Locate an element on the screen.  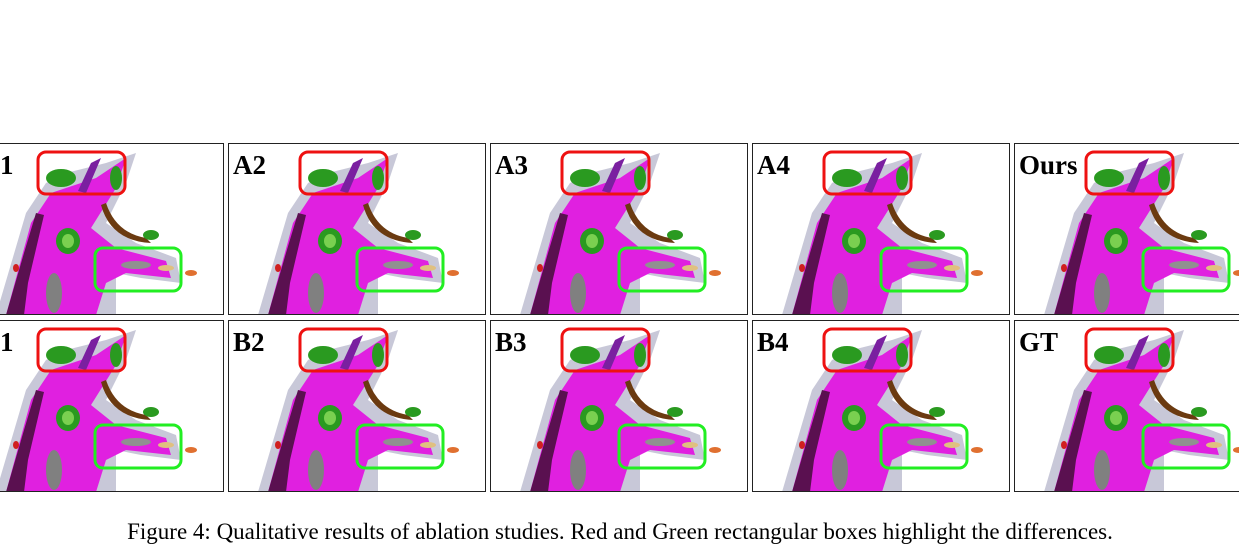
panel: A3 is located at coordinates (619, 229).